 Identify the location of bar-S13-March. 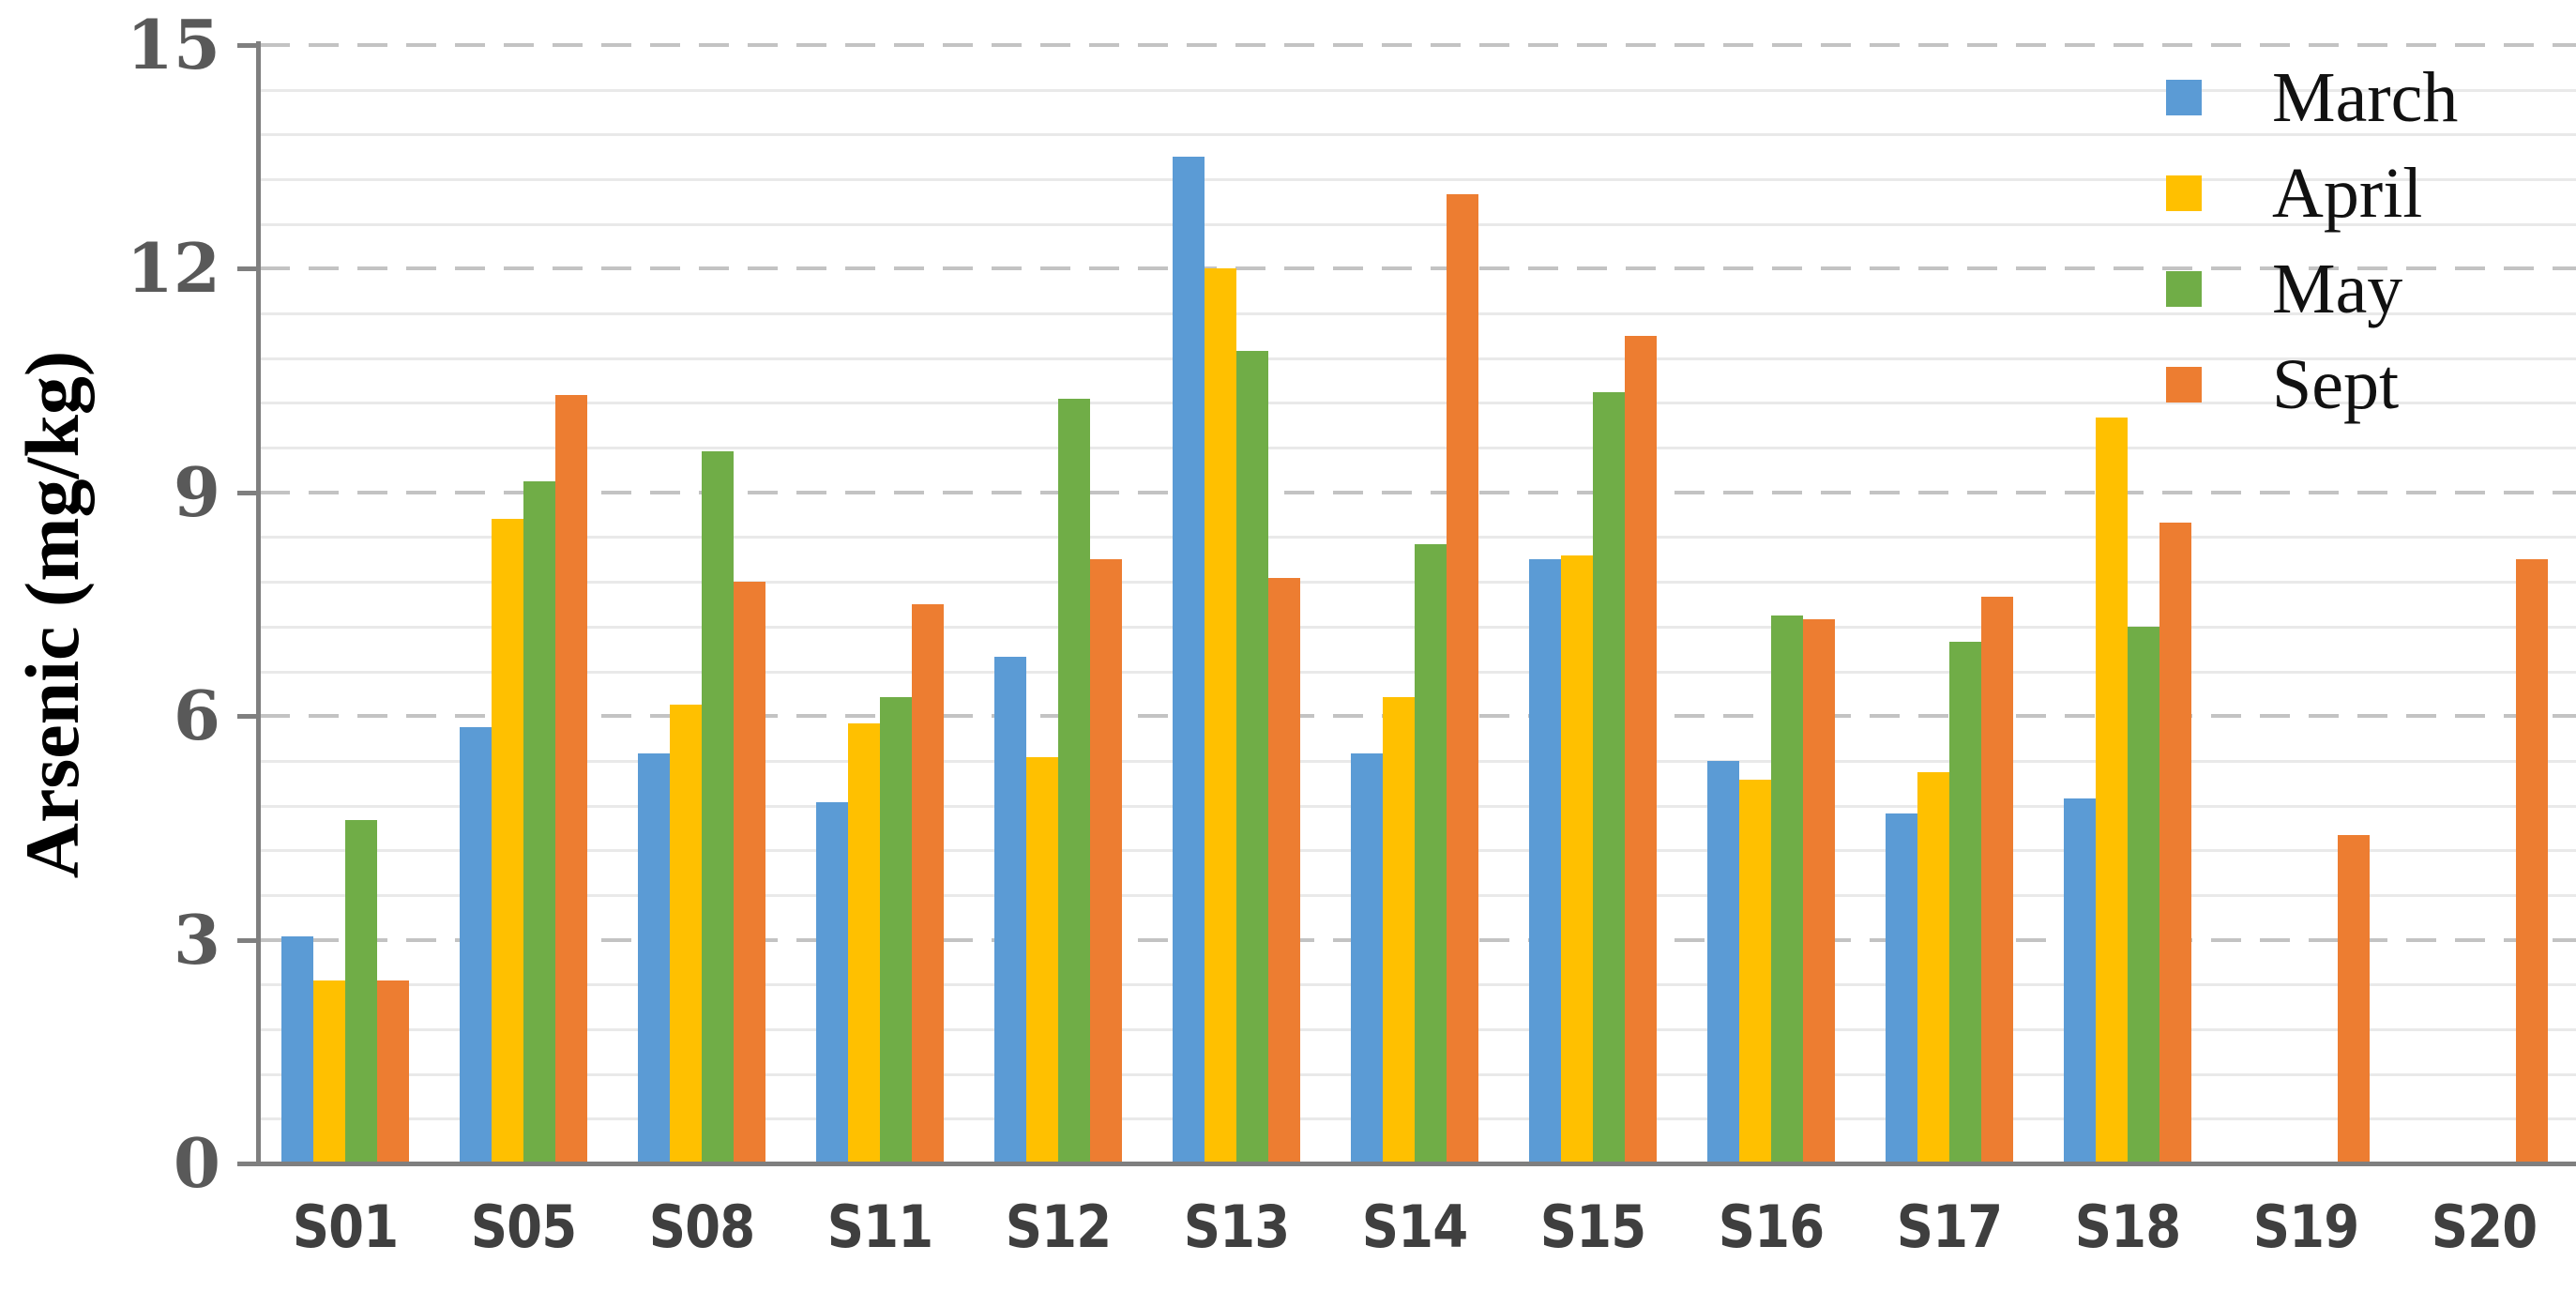
(1189, 660).